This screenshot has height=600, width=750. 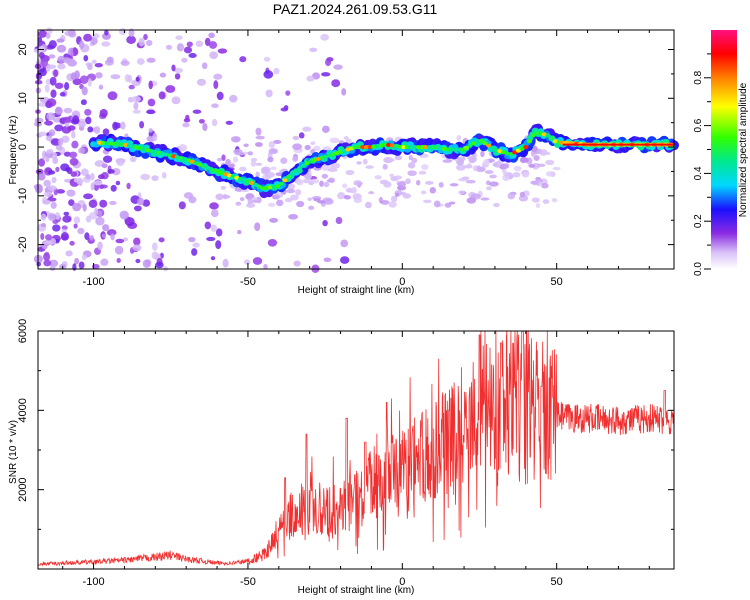 What do you see at coordinates (698, 77) in the screenshot?
I see `colorbar-tick-label: 0.8` at bounding box center [698, 77].